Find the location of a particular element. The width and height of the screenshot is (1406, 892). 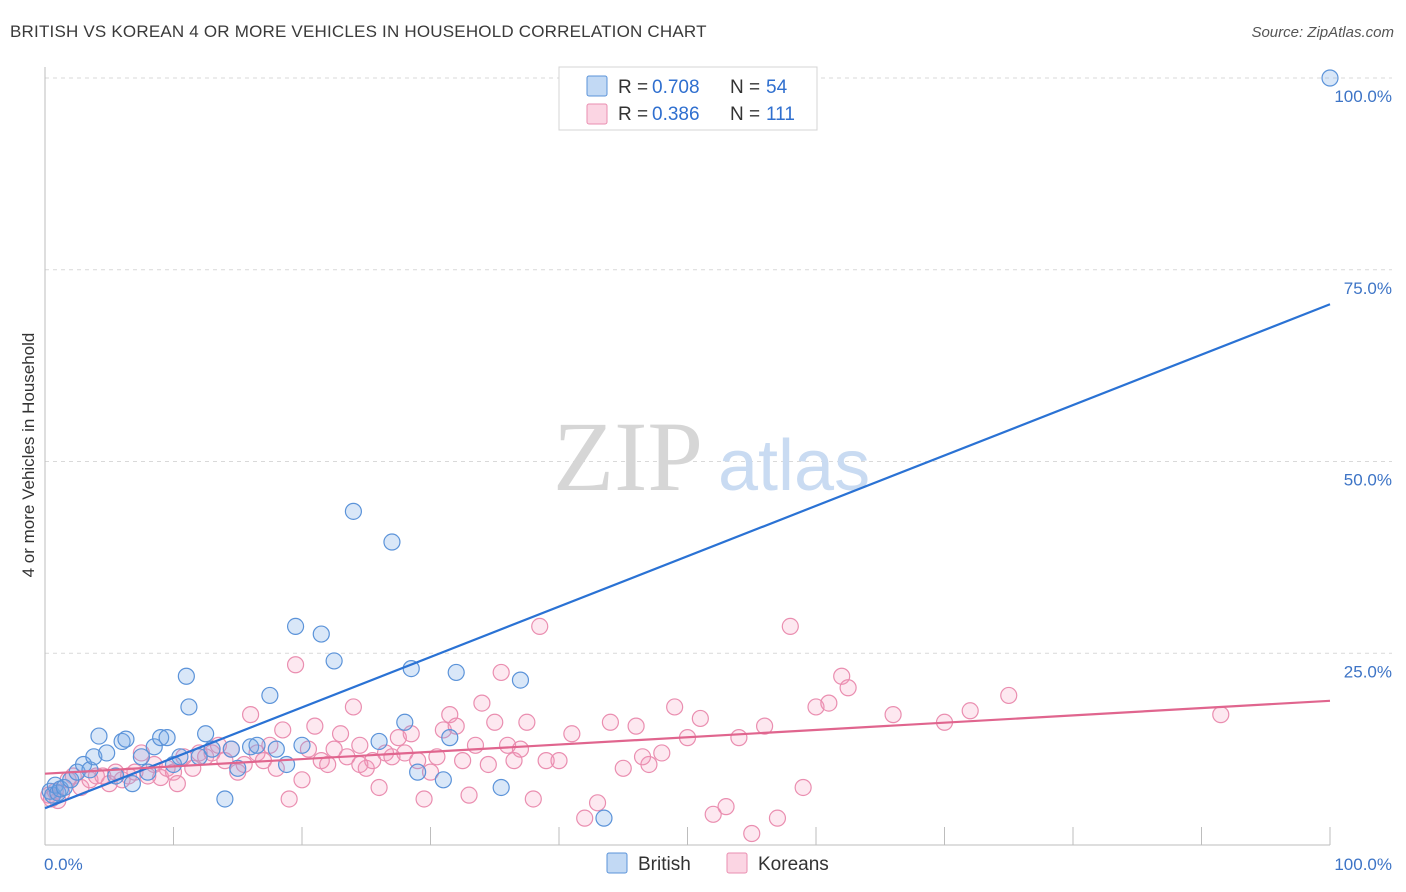

stats-legend-box is located at coordinates (688, 98).